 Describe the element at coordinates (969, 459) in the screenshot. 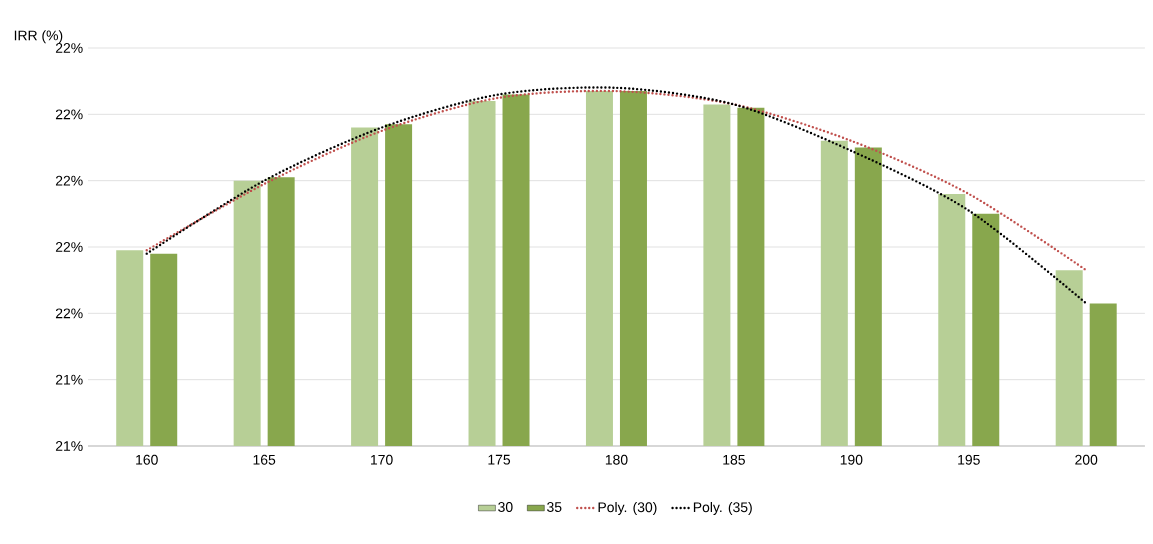

I see `x-tick-label: 195` at that location.